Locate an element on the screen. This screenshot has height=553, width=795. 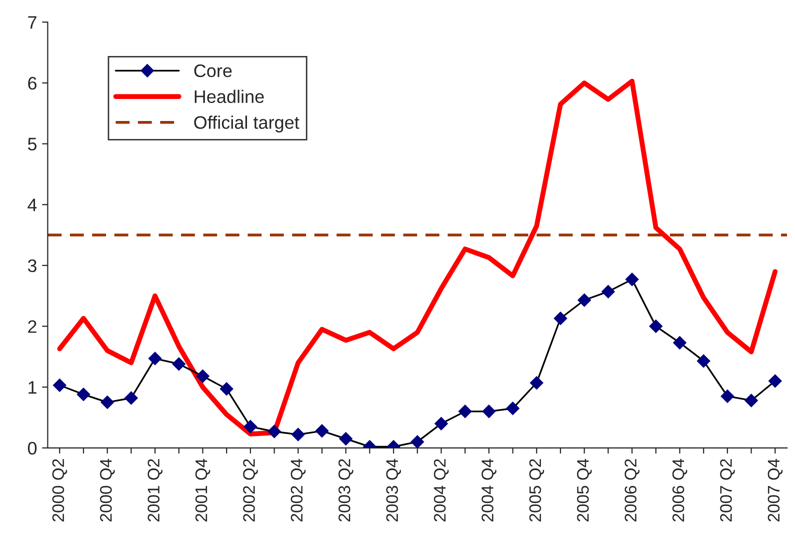
x-tick-label: 2006 Q4 is located at coordinates (680, 490).